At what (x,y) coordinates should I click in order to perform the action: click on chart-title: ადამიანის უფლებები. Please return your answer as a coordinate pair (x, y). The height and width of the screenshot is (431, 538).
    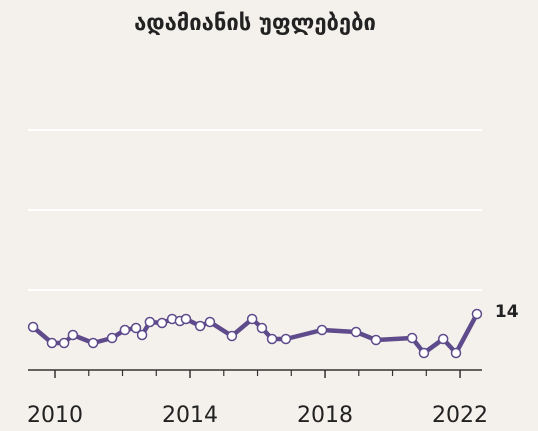
    Looking at the image, I should click on (255, 23).